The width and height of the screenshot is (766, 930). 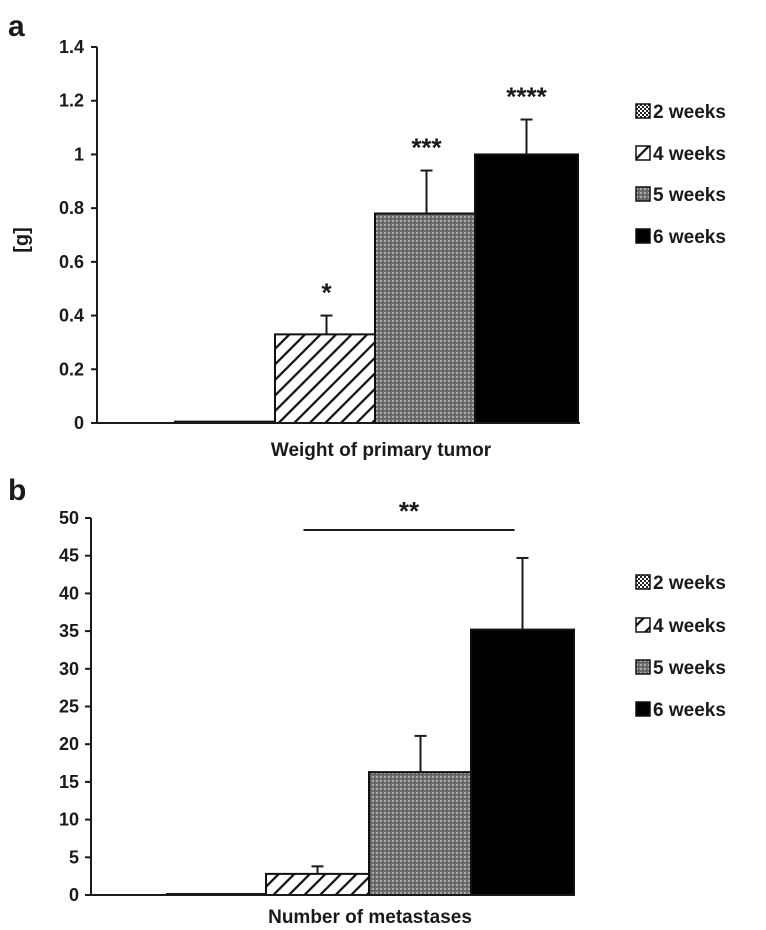 What do you see at coordinates (69, 556) in the screenshot?
I see `y-tick-label: 45` at bounding box center [69, 556].